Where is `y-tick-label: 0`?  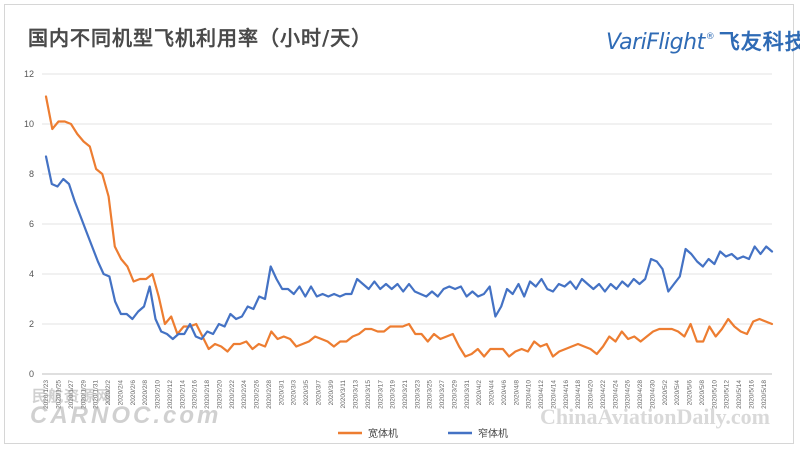 y-tick-label: 0 is located at coordinates (31, 374).